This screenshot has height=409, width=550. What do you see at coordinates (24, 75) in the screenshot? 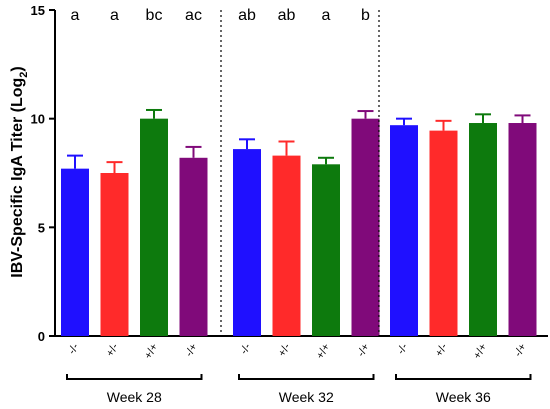
I see `y-axis-label-subscript: 2` at bounding box center [24, 75].